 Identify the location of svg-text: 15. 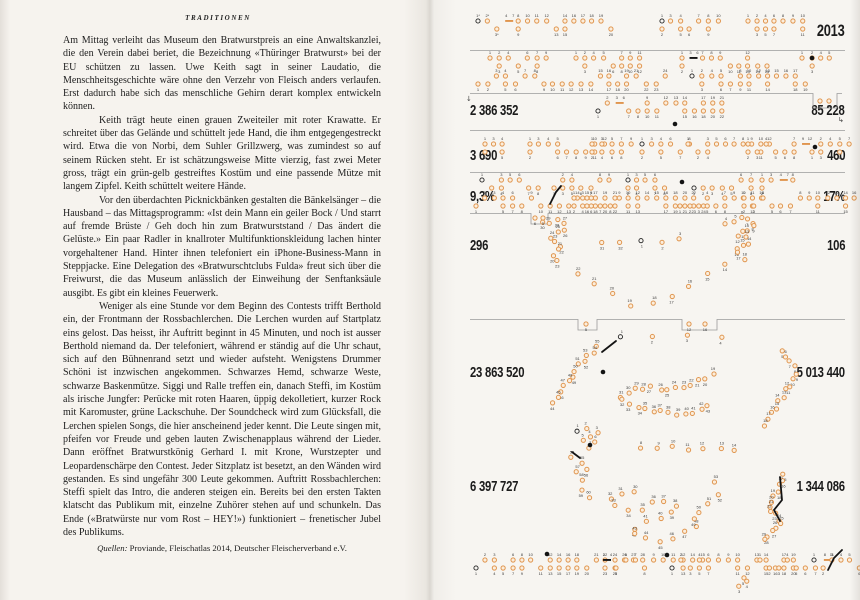
(559, 573).